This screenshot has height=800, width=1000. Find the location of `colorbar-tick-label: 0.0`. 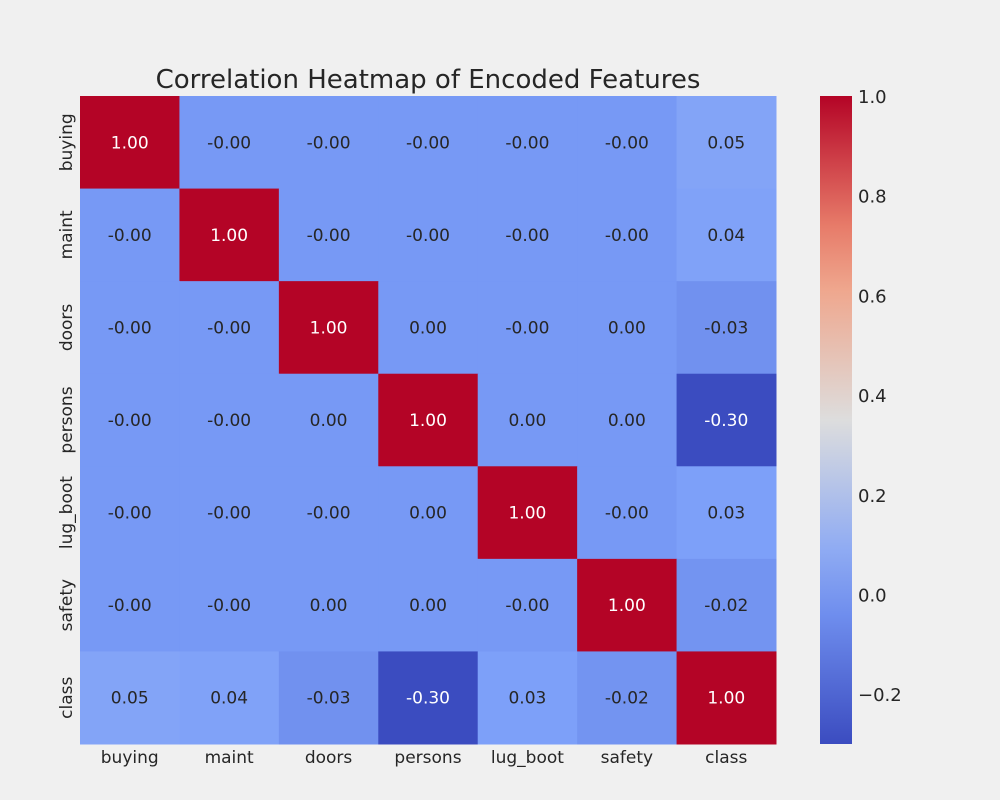

colorbar-tick-label: 0.0 is located at coordinates (872, 595).